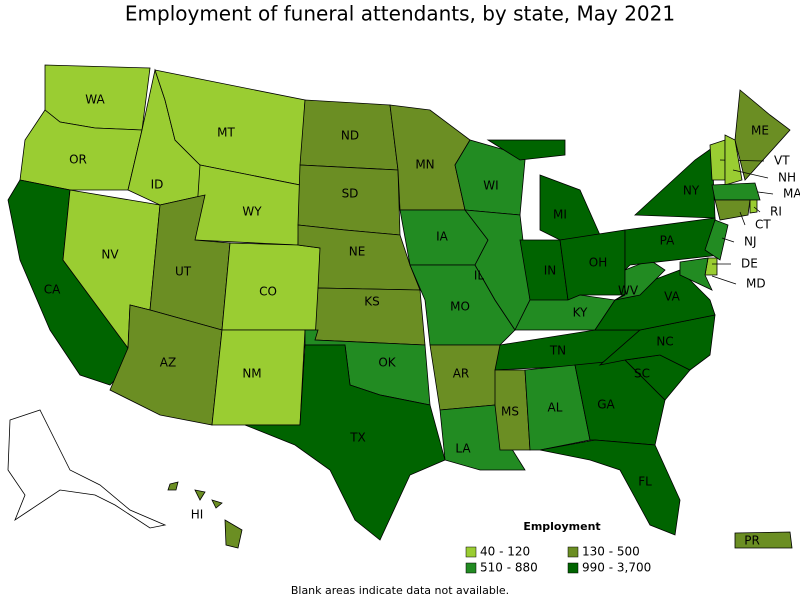 The height and width of the screenshot is (600, 800). What do you see at coordinates (598, 263) in the screenshot?
I see `state-label: OH` at bounding box center [598, 263].